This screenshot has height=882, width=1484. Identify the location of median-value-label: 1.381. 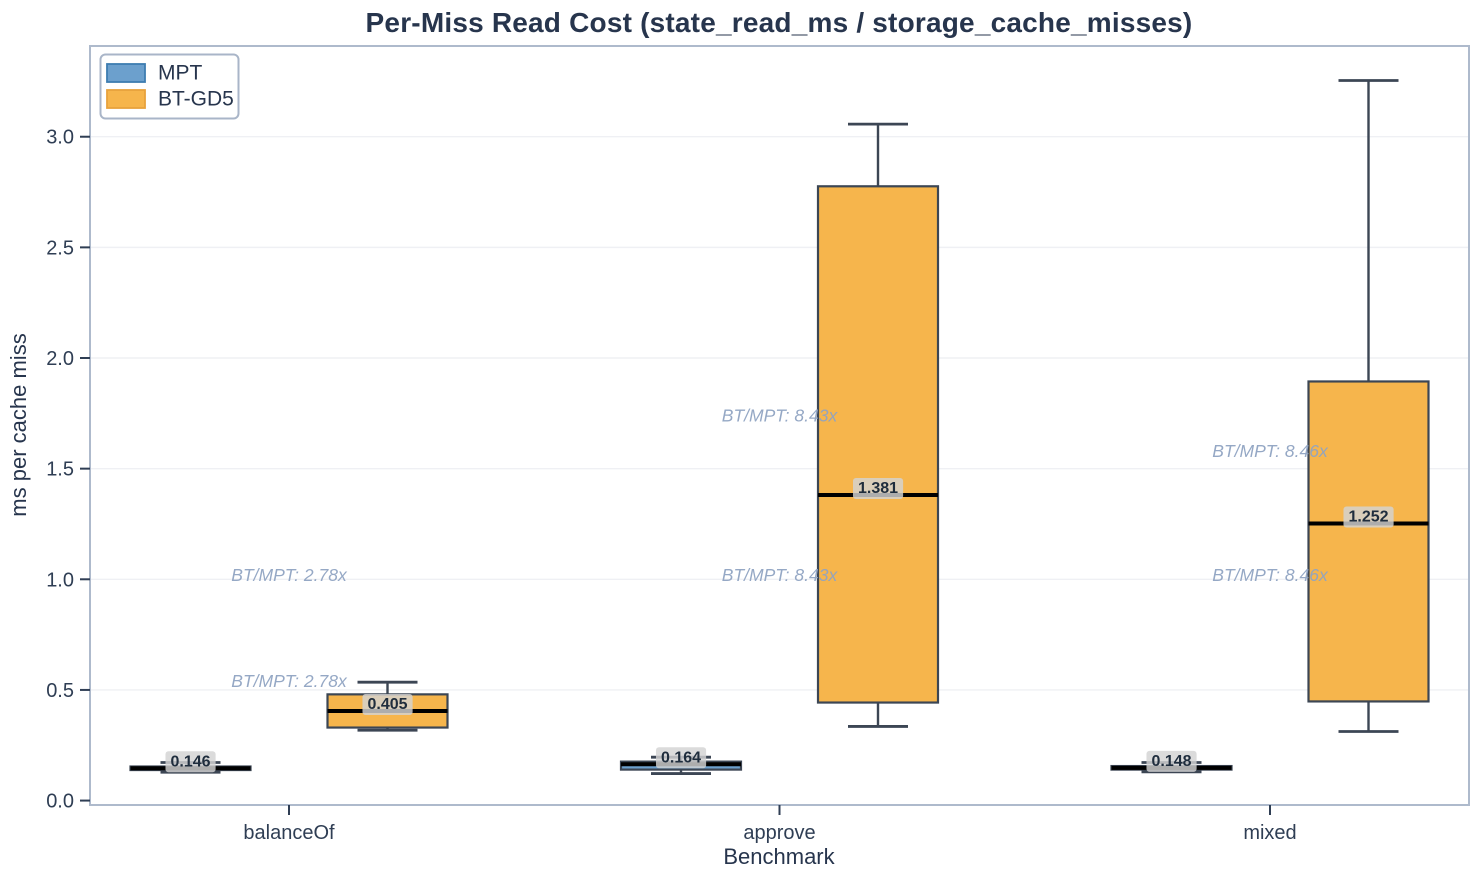
(878, 488).